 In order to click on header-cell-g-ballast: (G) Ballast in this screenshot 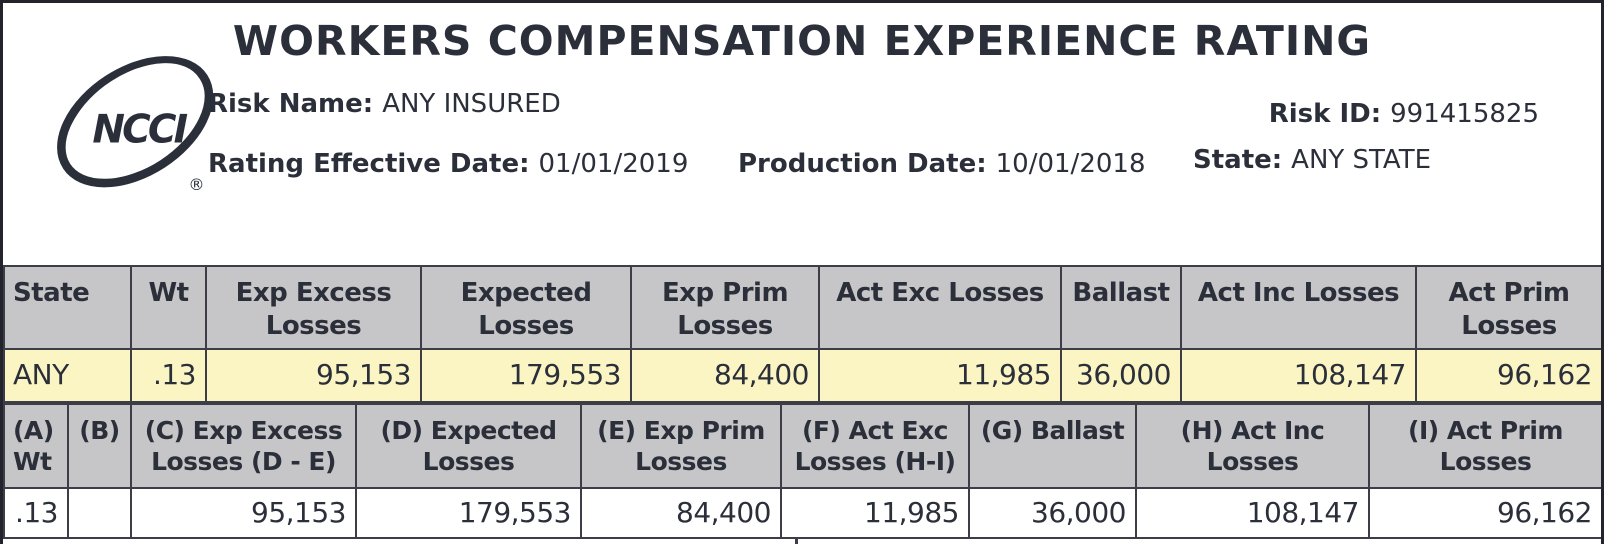, I will do `click(1052, 446)`.